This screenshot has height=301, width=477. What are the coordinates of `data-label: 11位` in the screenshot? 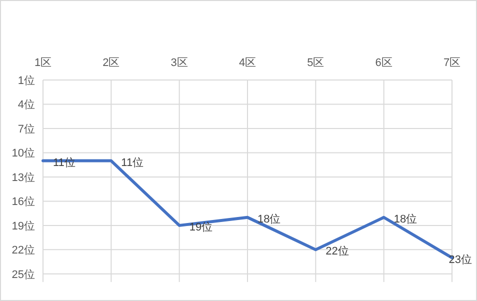 It's located at (132, 162).